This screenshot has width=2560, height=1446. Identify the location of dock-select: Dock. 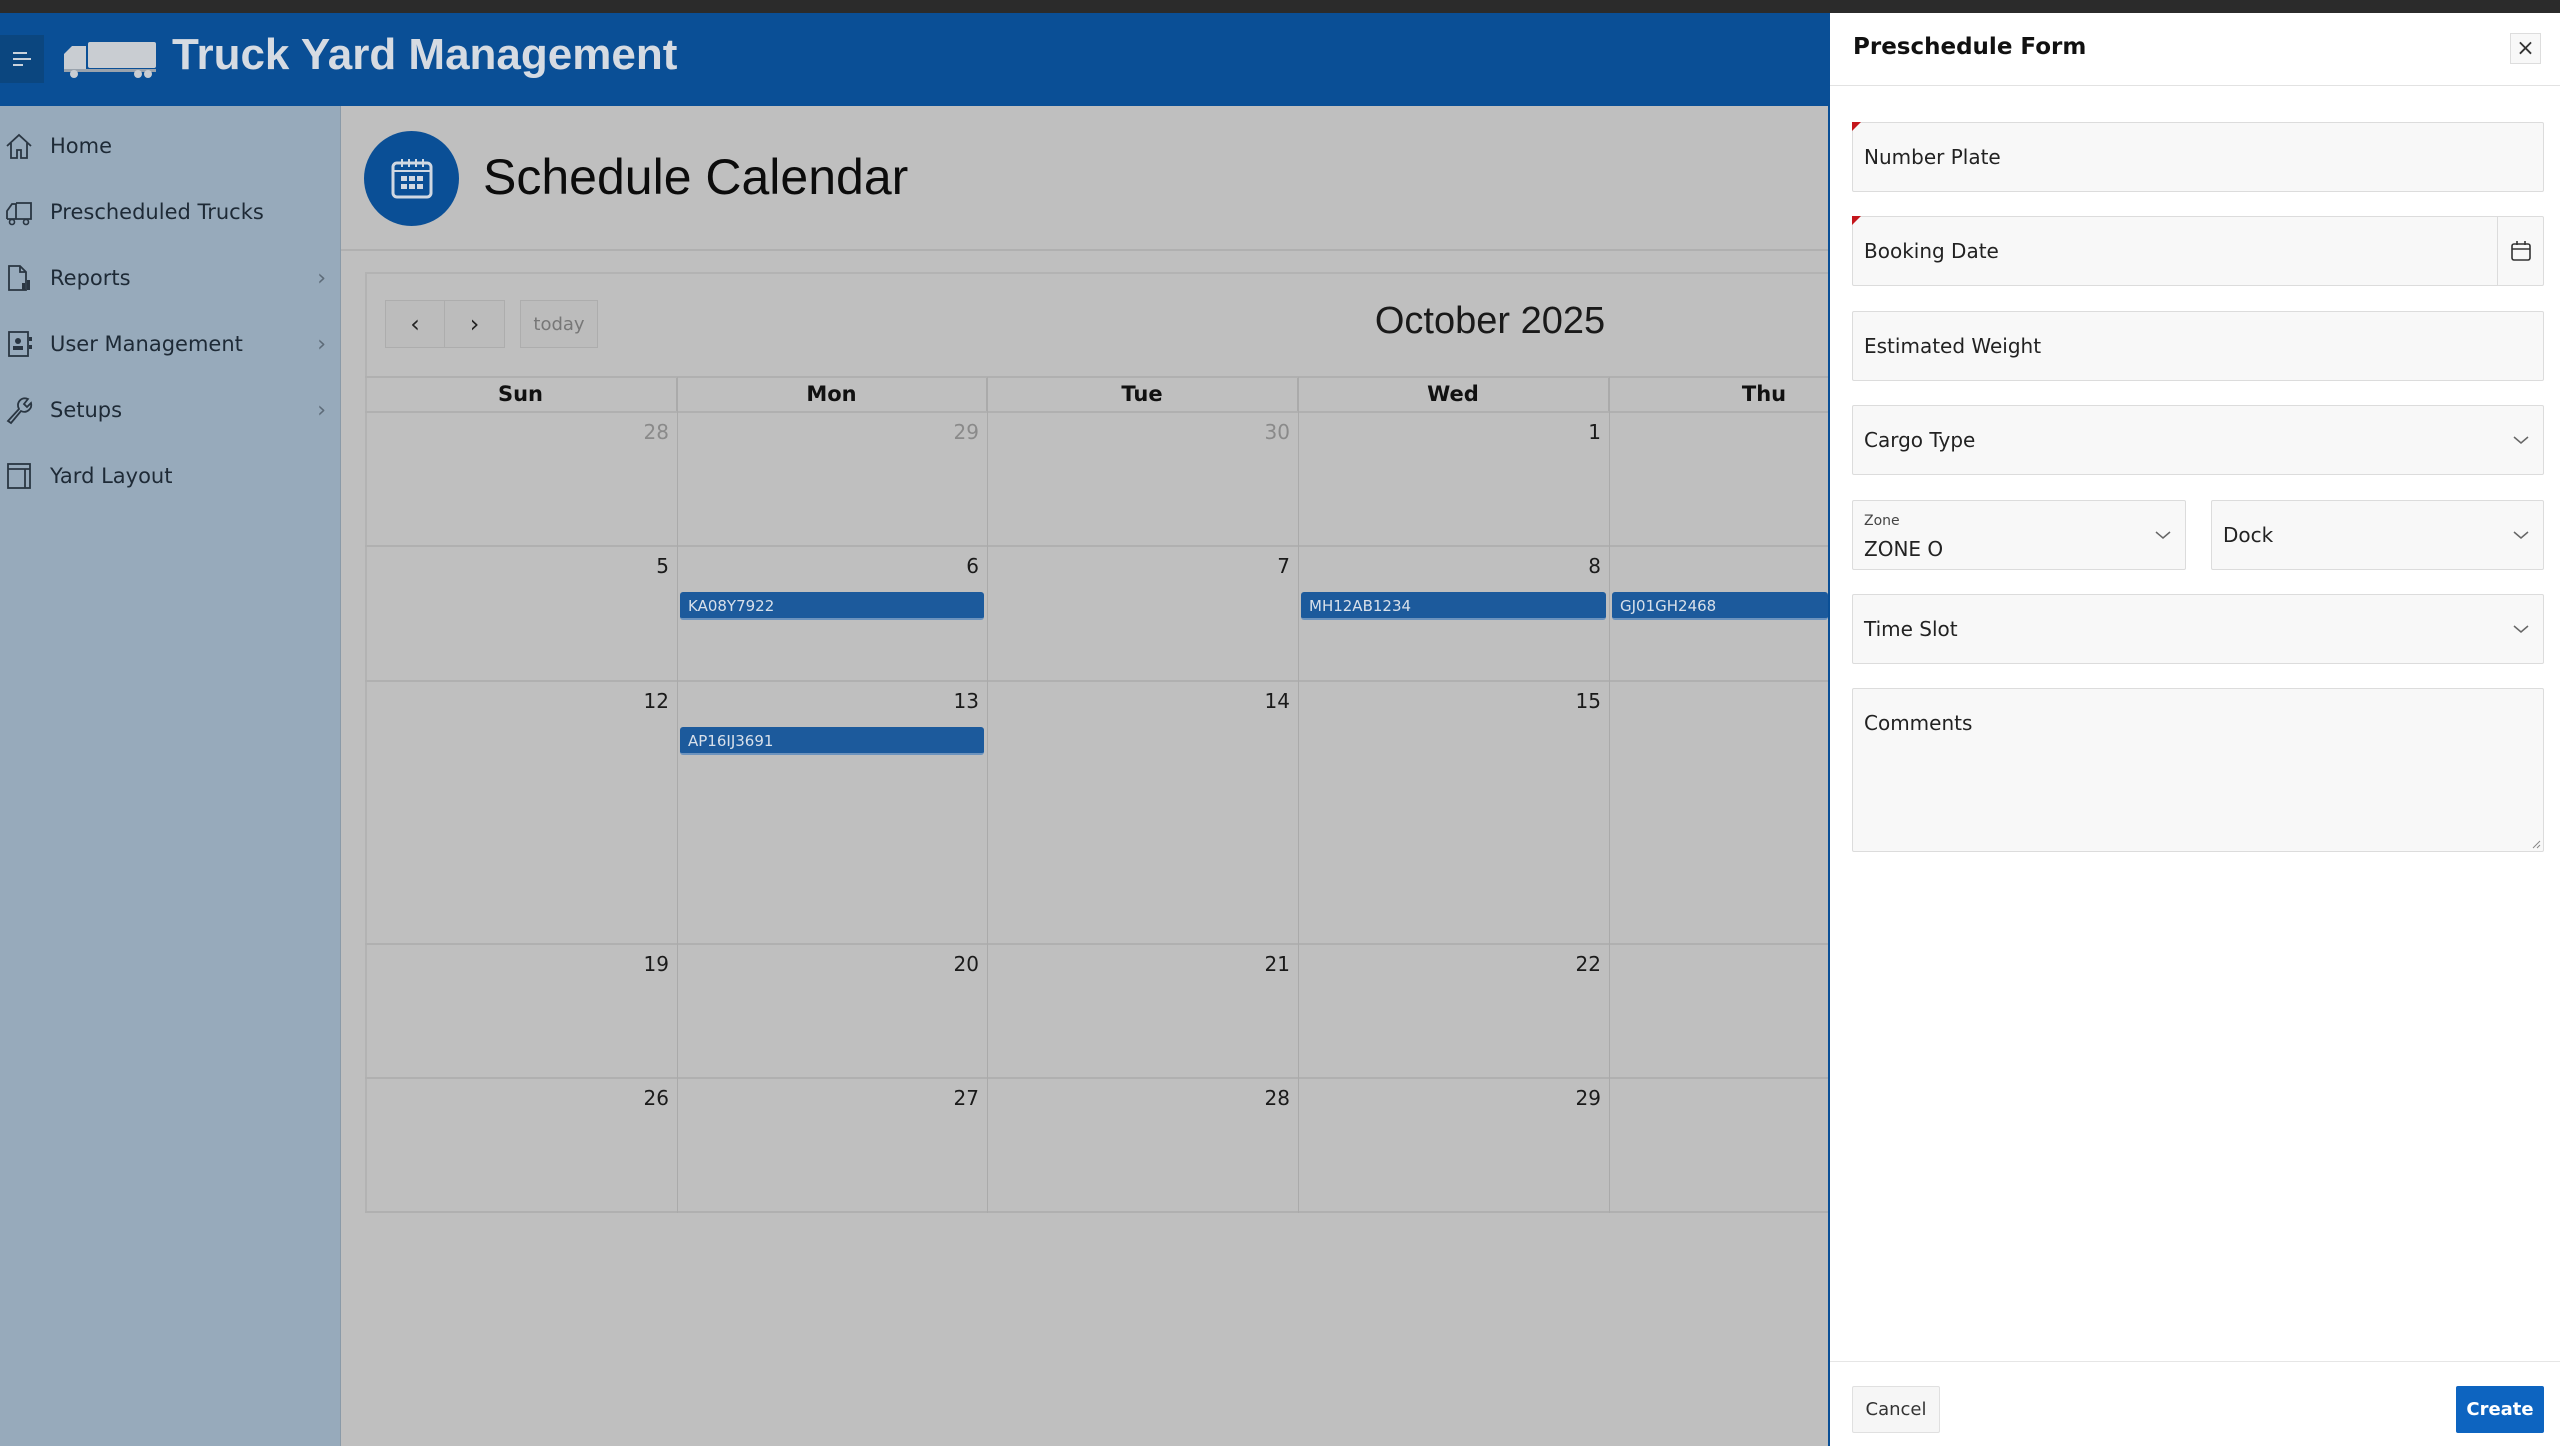
(2377, 535).